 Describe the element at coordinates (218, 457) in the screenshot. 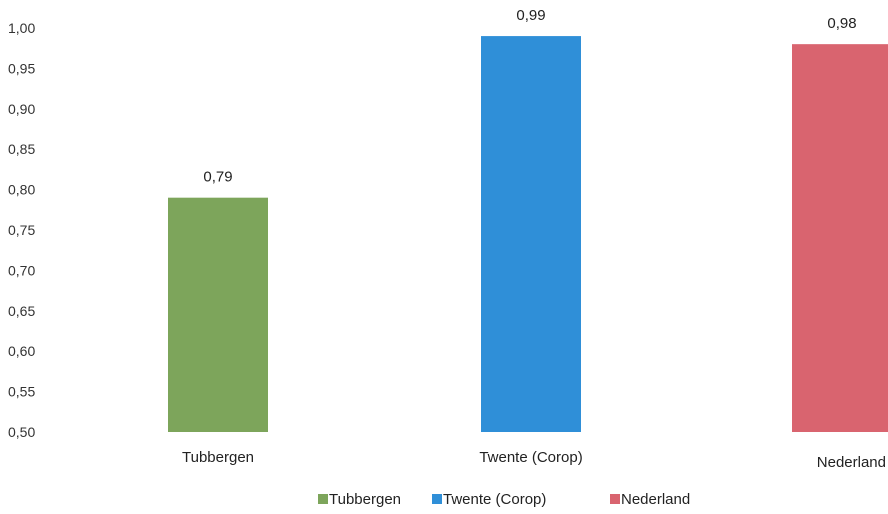

I see `category-label: Tubbergen` at that location.